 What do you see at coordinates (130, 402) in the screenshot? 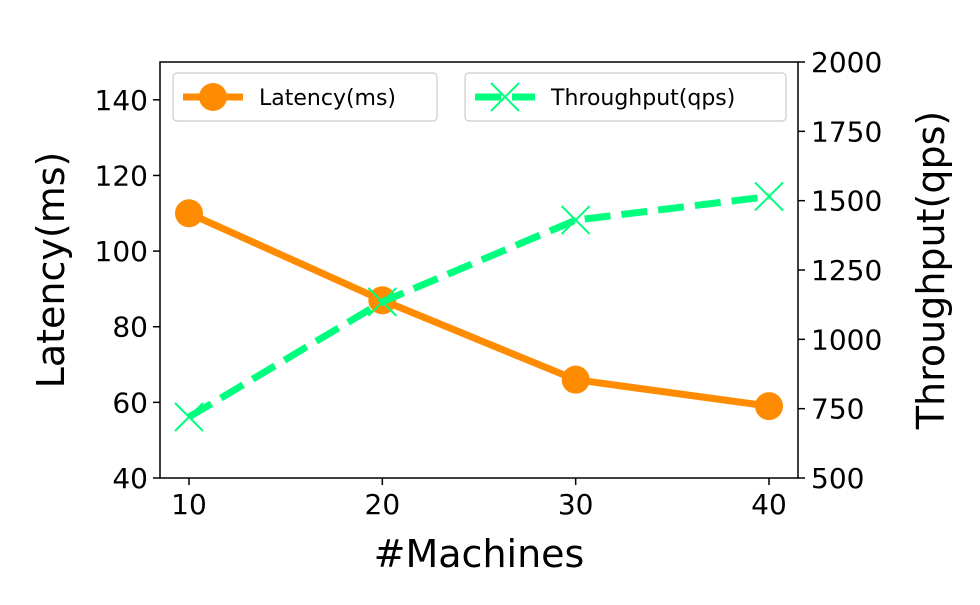
I see `y-tick-label-2: 60` at bounding box center [130, 402].